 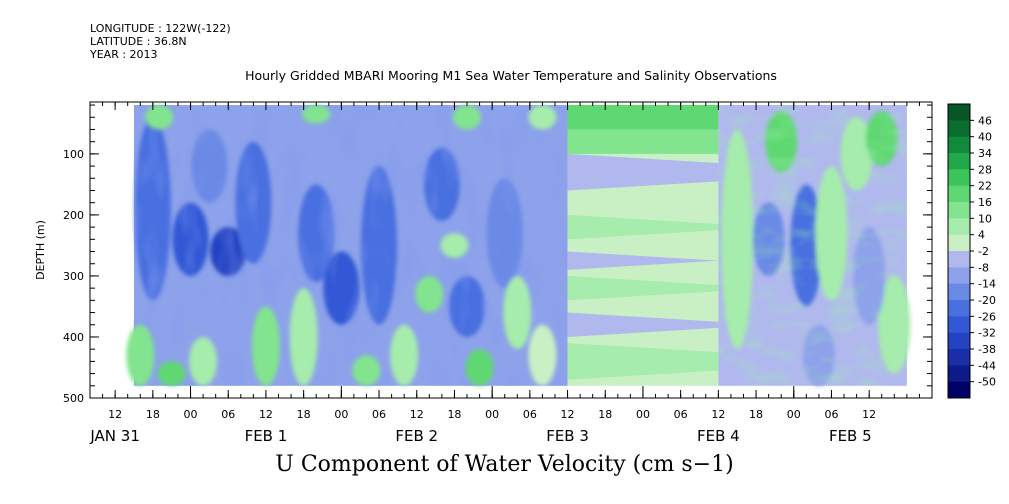 What do you see at coordinates (114, 436) in the screenshot?
I see `x-day-label: JAN 31` at bounding box center [114, 436].